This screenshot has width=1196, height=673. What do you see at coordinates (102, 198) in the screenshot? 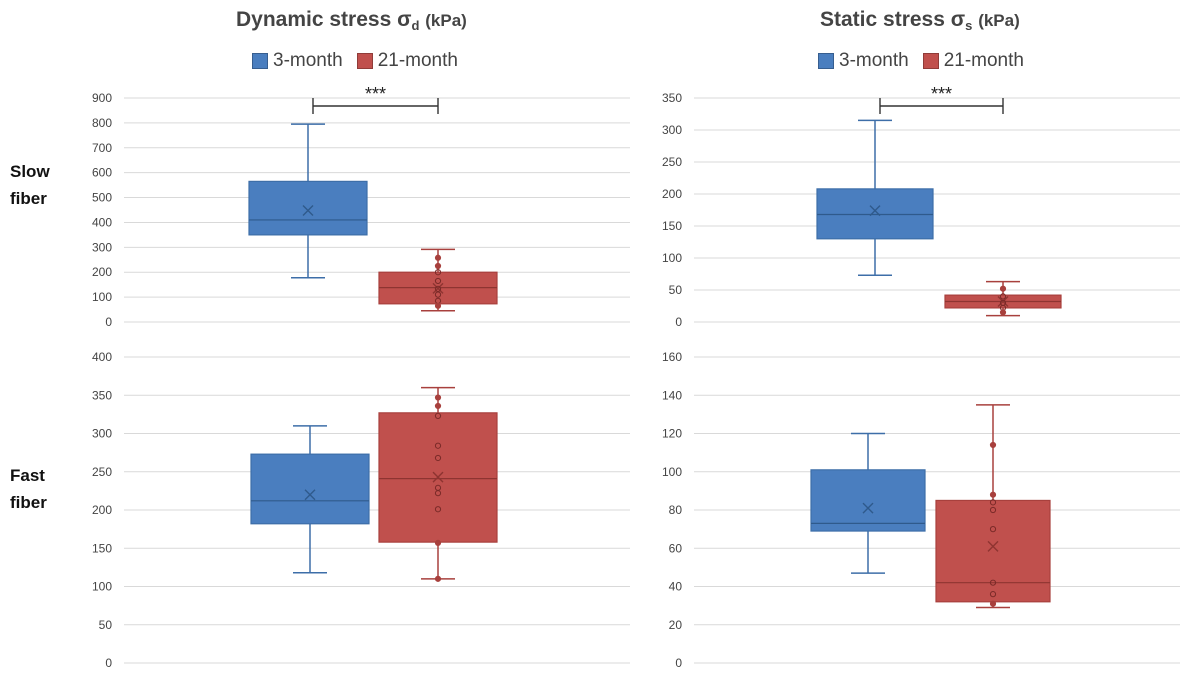
I see `y-tick-label: 500` at bounding box center [102, 198].